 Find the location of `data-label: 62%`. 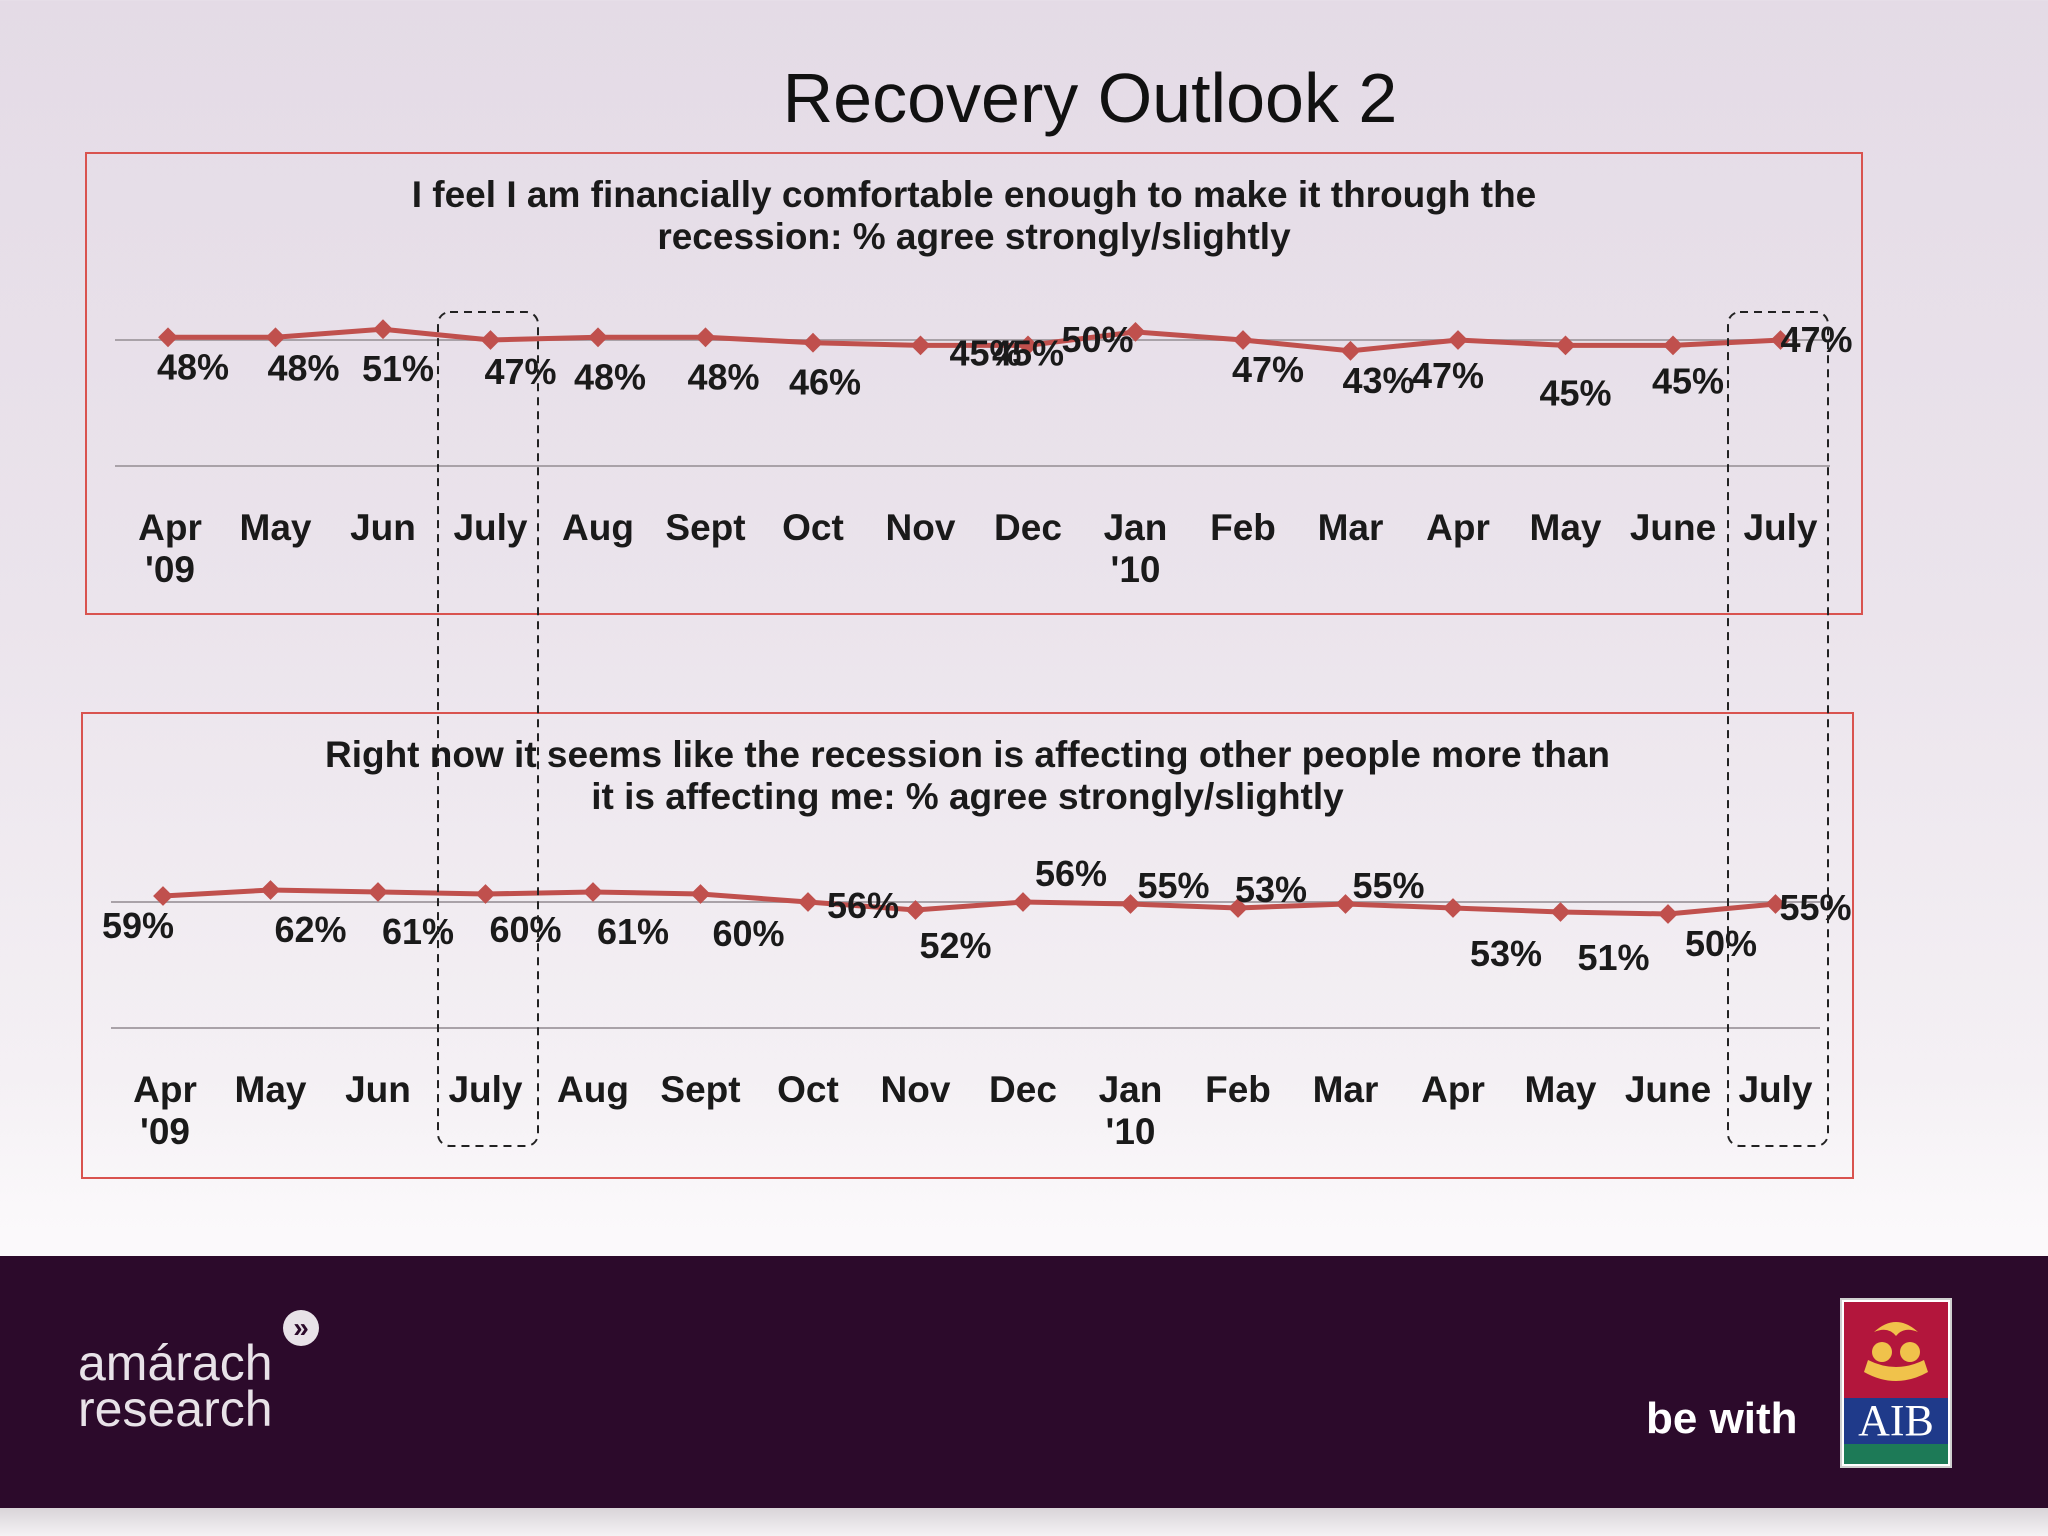

data-label: 62% is located at coordinates (310, 929).